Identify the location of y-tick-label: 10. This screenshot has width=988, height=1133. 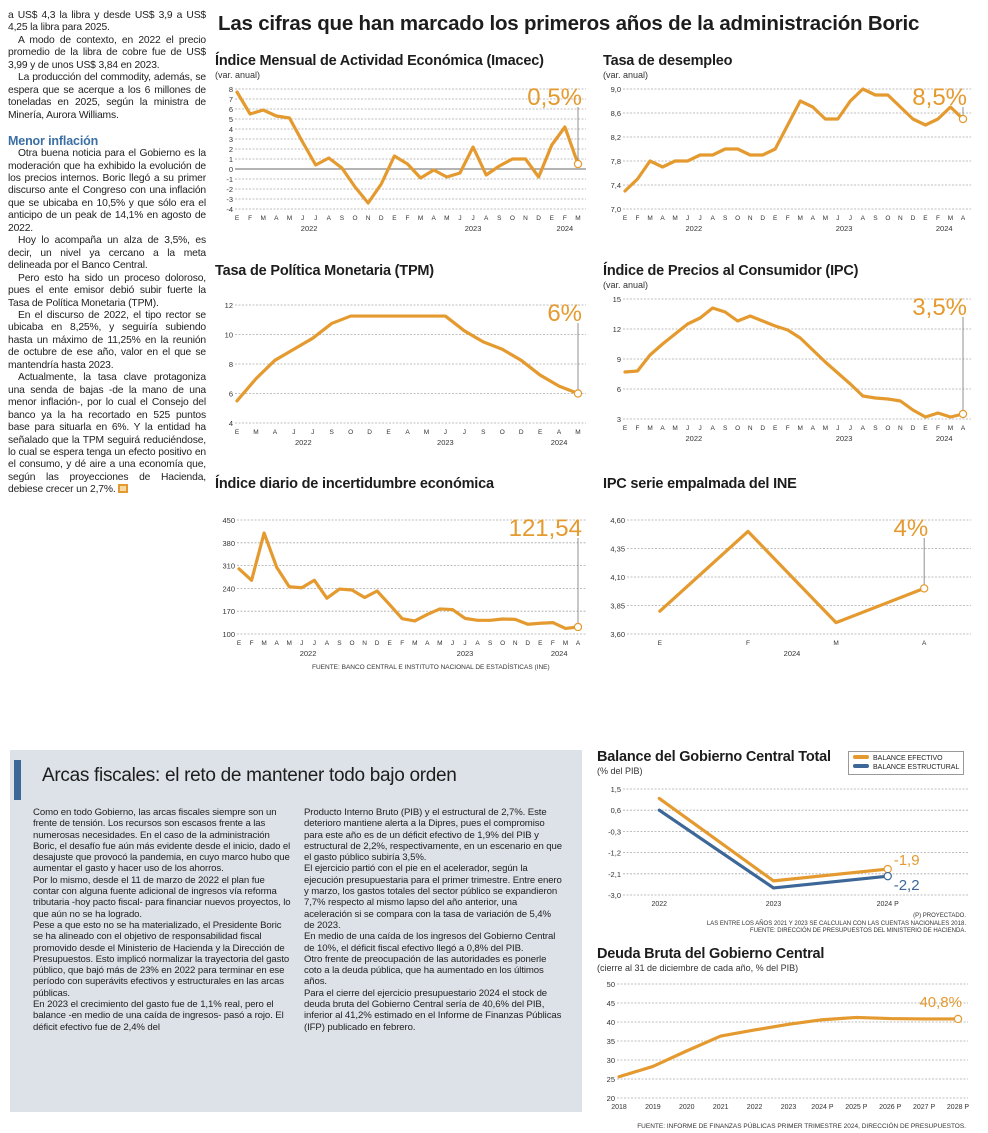
(229, 335).